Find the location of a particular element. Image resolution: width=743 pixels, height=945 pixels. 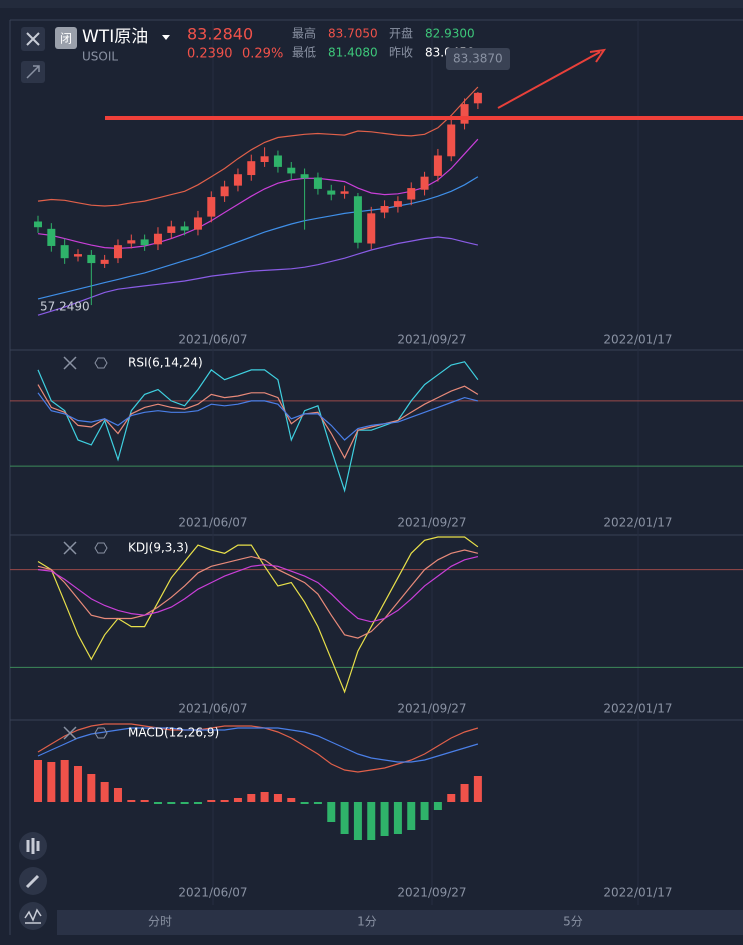

indicator-tool is located at coordinates (33, 916).